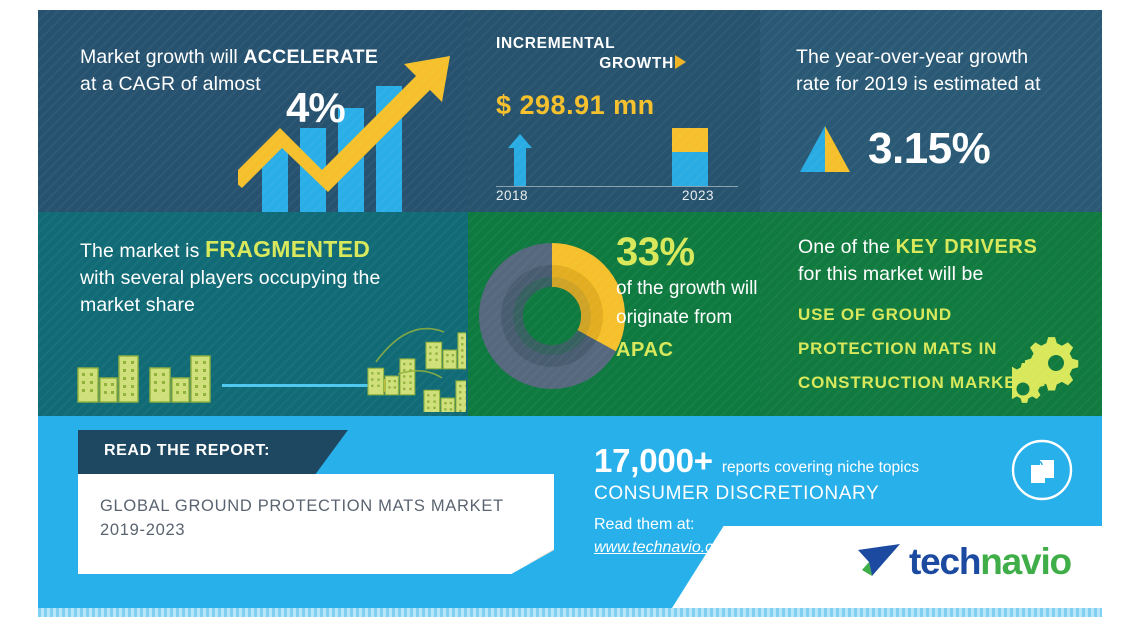  What do you see at coordinates (680, 62) in the screenshot?
I see `play-triangle-icon` at bounding box center [680, 62].